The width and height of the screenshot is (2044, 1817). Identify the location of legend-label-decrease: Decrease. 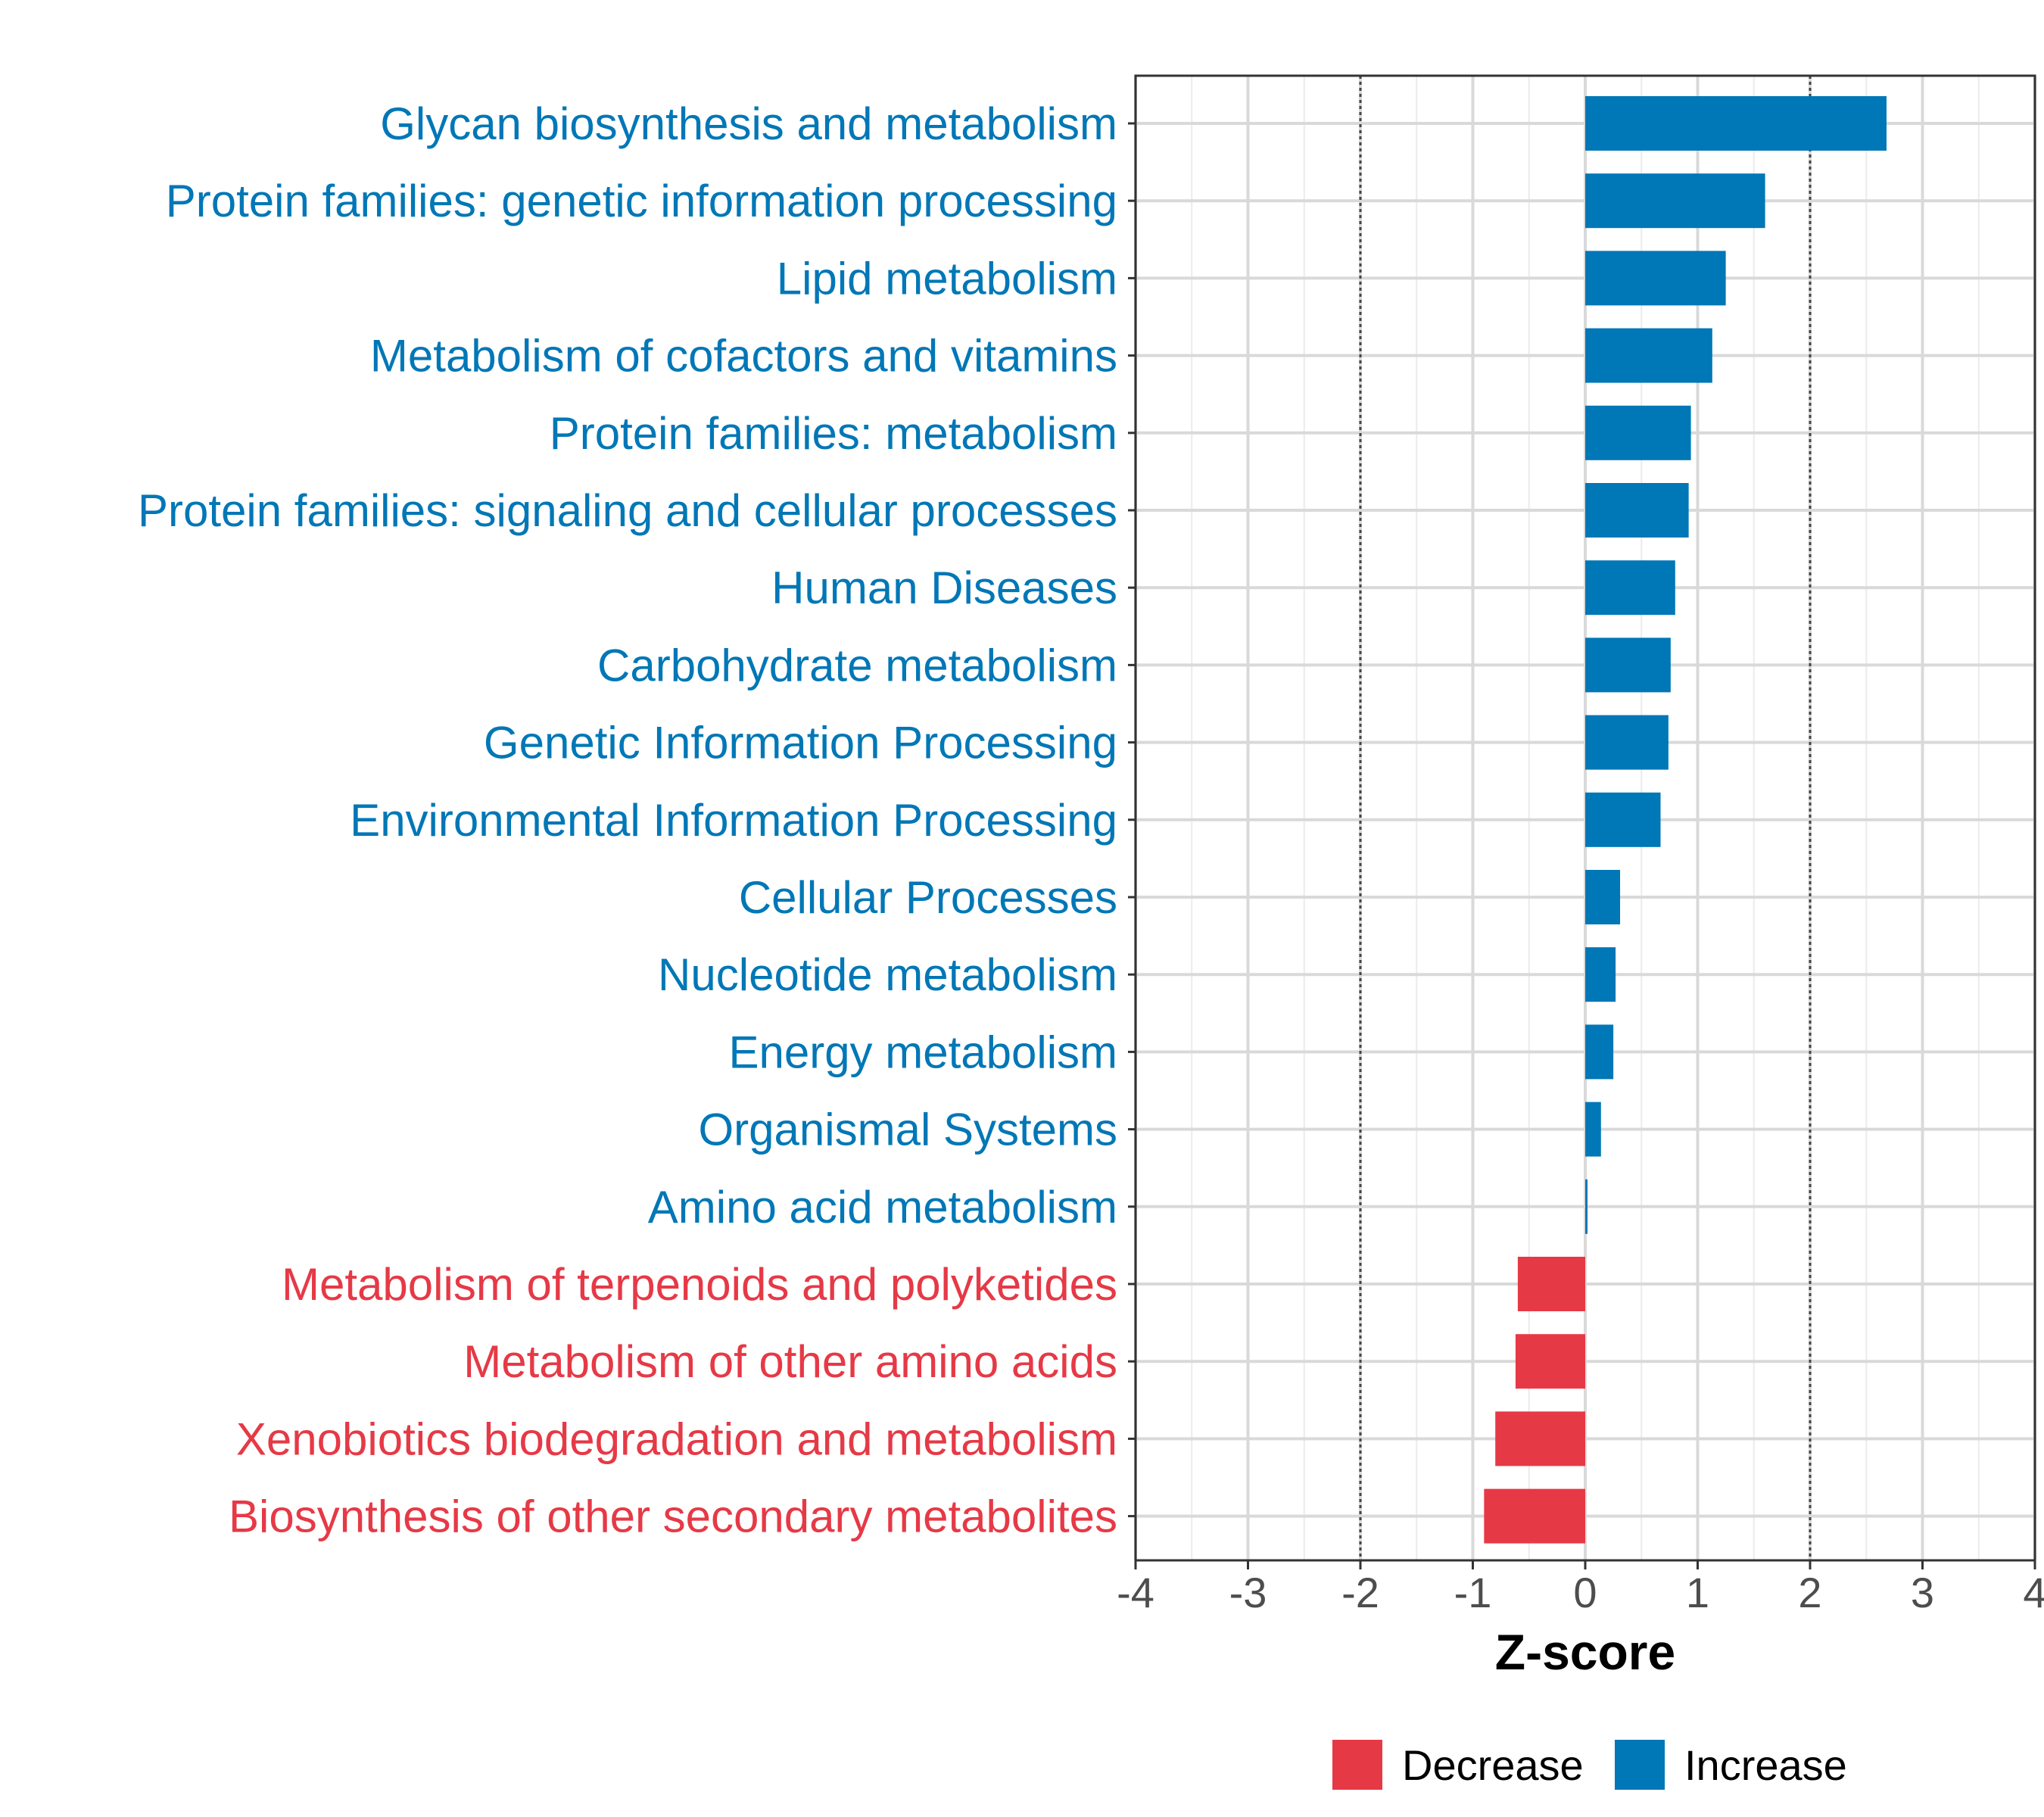
(1493, 1765).